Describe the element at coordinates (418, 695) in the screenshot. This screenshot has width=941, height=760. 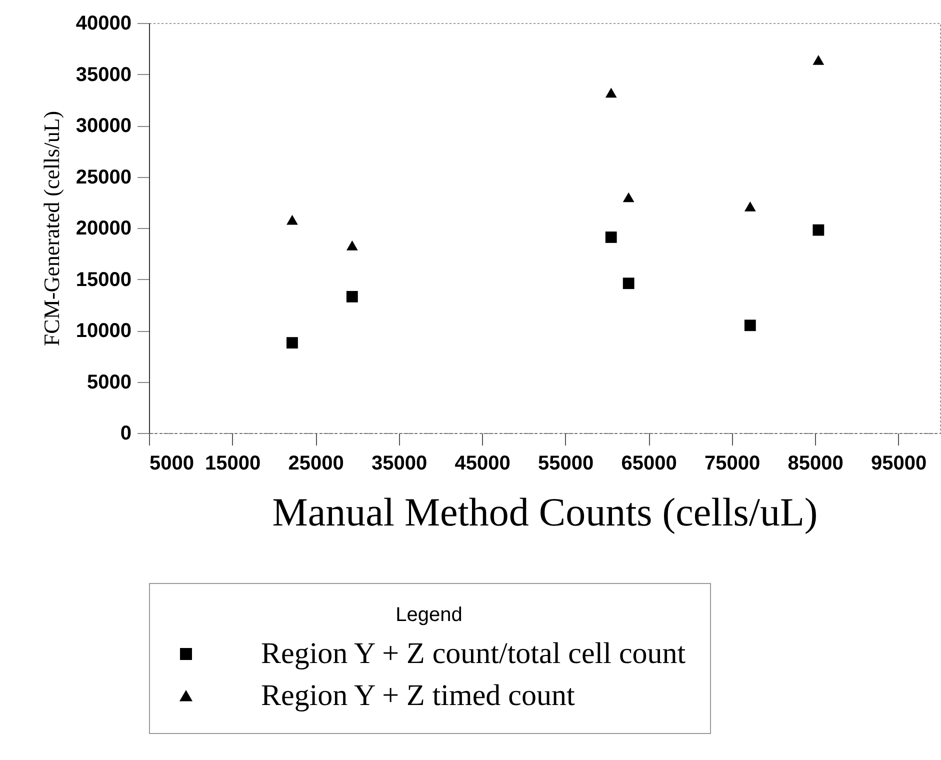
I see `legend-label: Region Y + Z timed count` at that location.